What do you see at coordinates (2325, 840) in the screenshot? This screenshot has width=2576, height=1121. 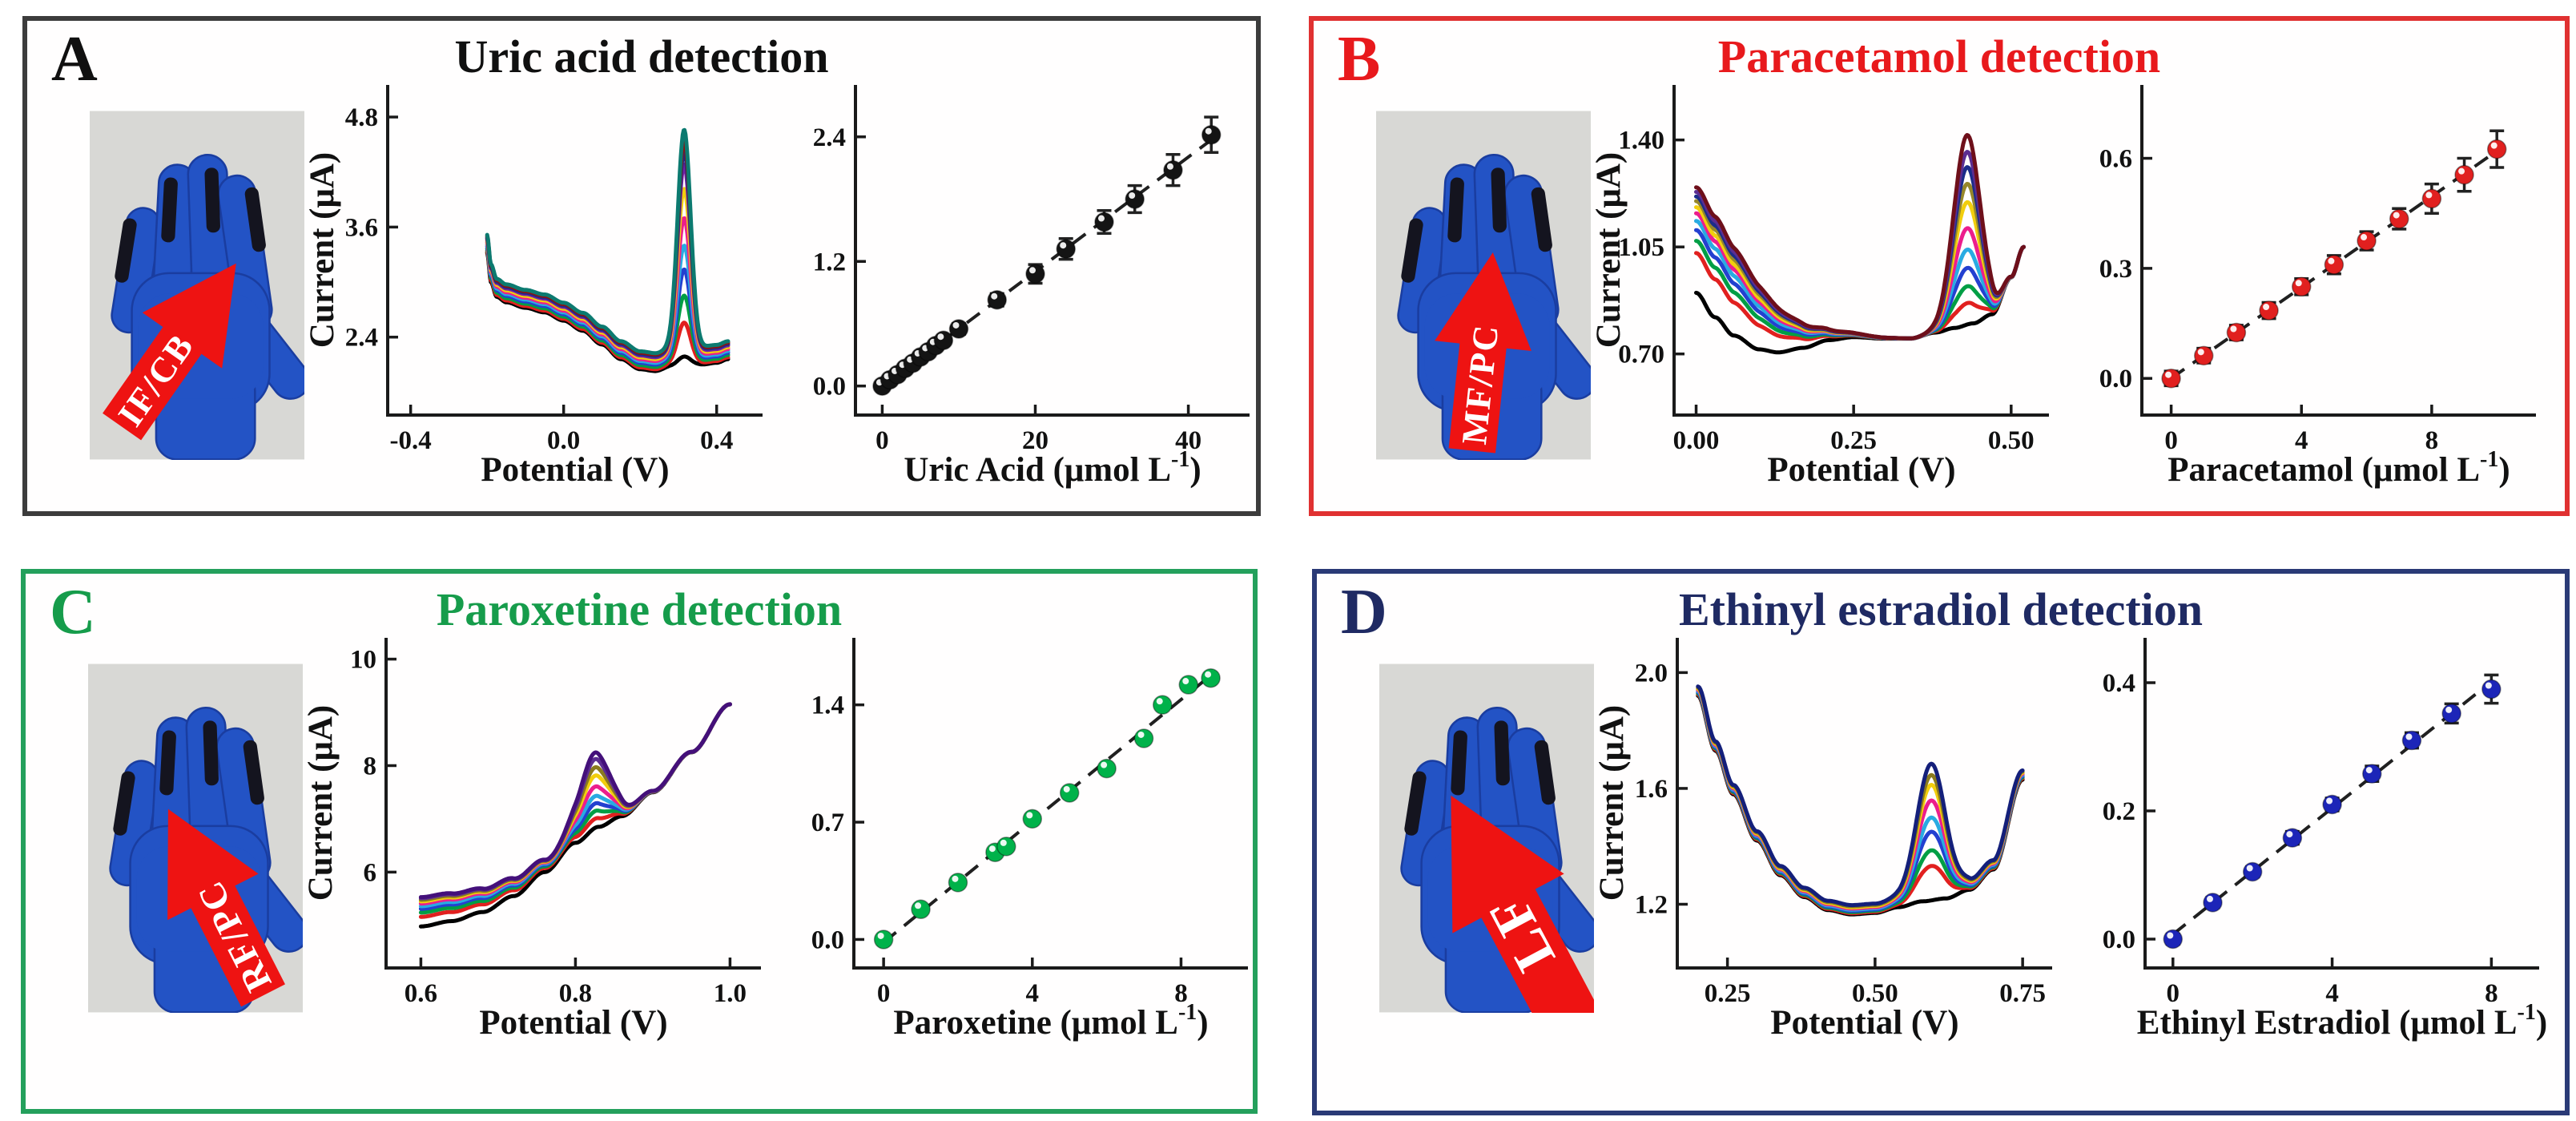 I see `ethinyl-estradiol-calibration-chart: 0 4 8 0.0 0.2 0.4 Ethinyl Estradiol (μmol L-1)` at bounding box center [2325, 840].